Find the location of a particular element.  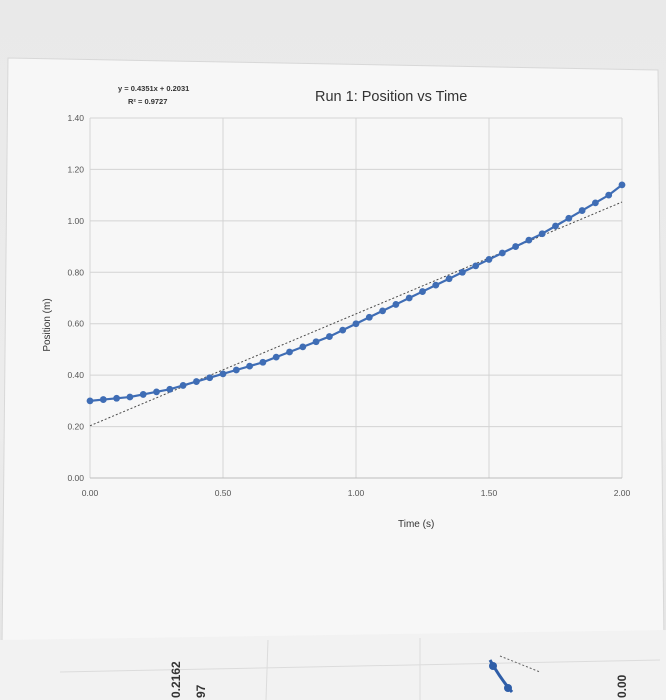

chart-title: Run 1: Position vs Time is located at coordinates (391, 97).